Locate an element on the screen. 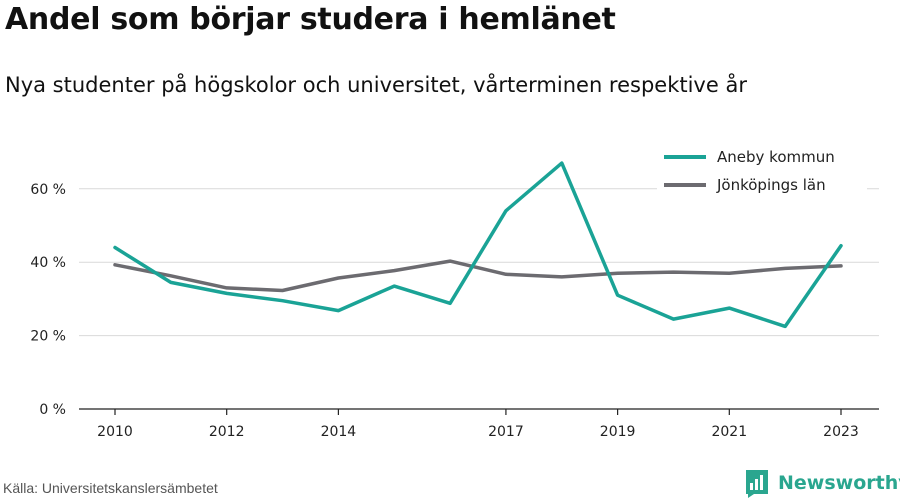 The image size is (900, 500). x-tick-label: 2017 is located at coordinates (506, 432).